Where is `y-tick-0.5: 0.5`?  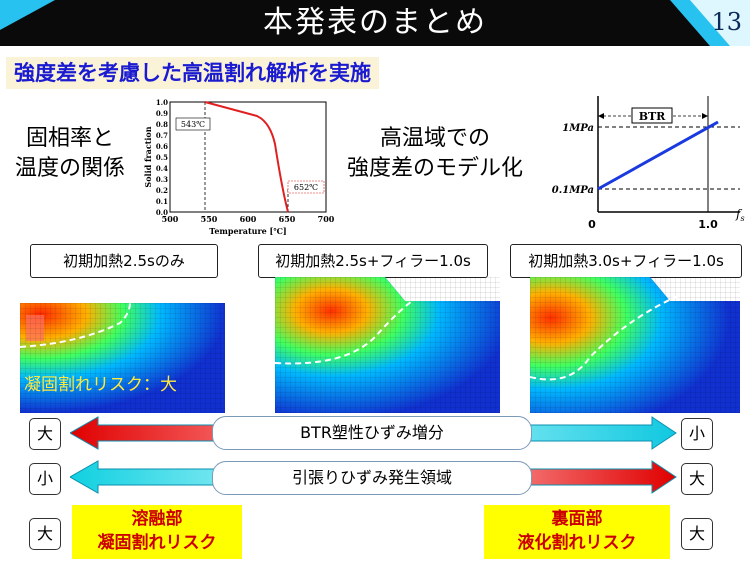 y-tick-0.5: 0.5 is located at coordinates (162, 157).